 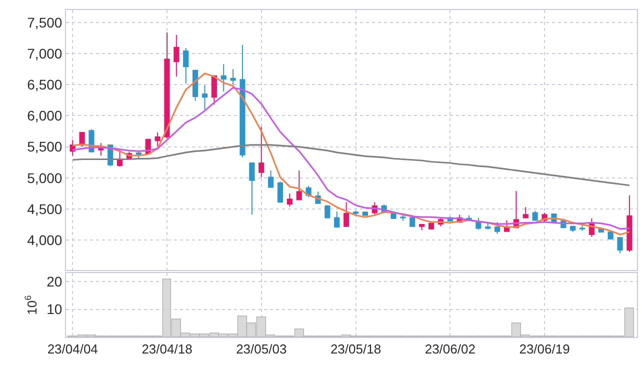 What do you see at coordinates (44, 146) in the screenshot?
I see `y-tick-label: 5,500` at bounding box center [44, 146].